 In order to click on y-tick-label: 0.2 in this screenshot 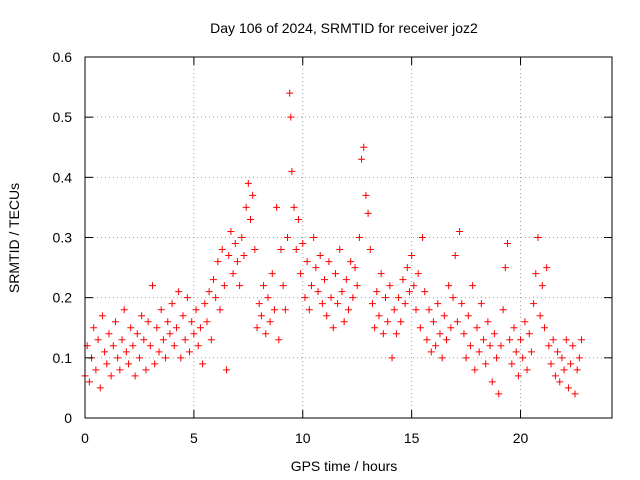, I will do `click(63, 298)`.